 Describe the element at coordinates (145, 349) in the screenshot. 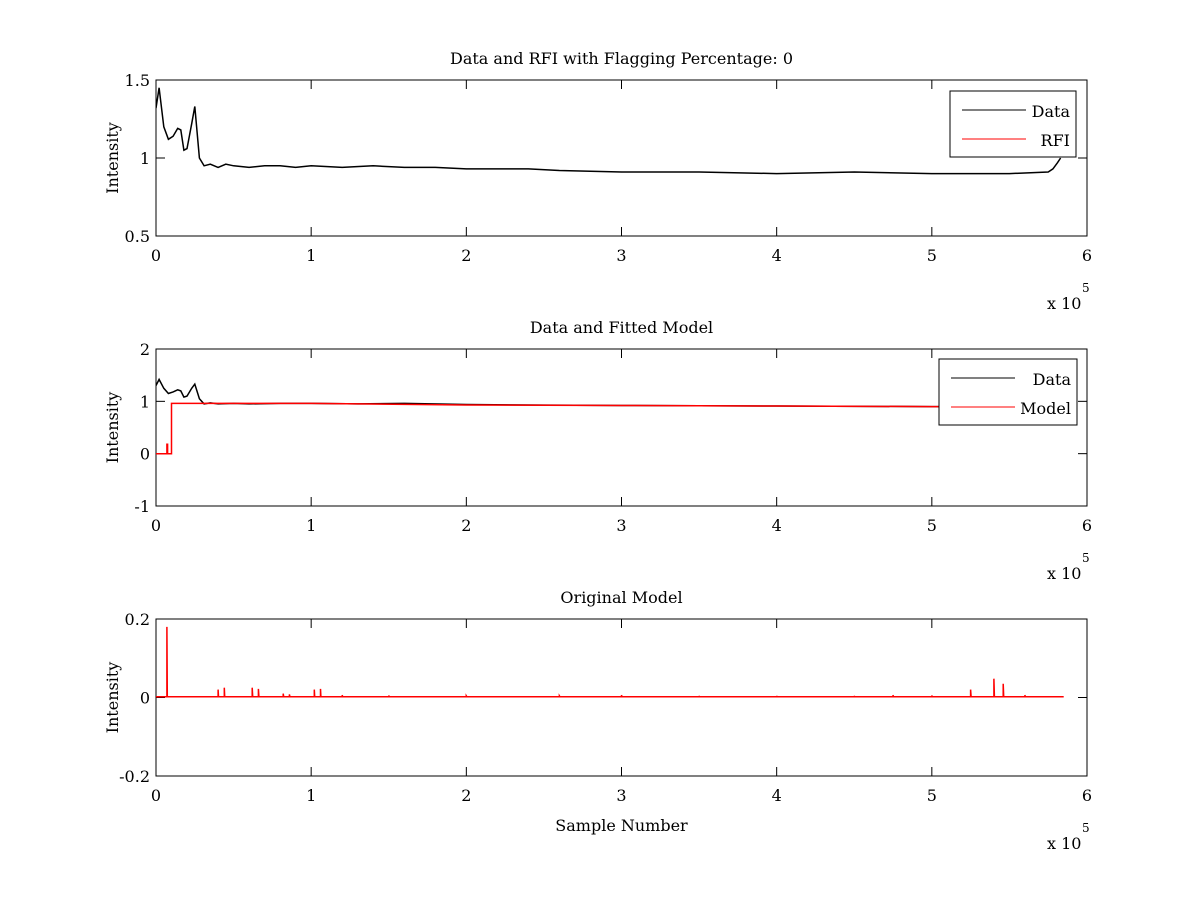

I see `y-tick-label: 2` at that location.